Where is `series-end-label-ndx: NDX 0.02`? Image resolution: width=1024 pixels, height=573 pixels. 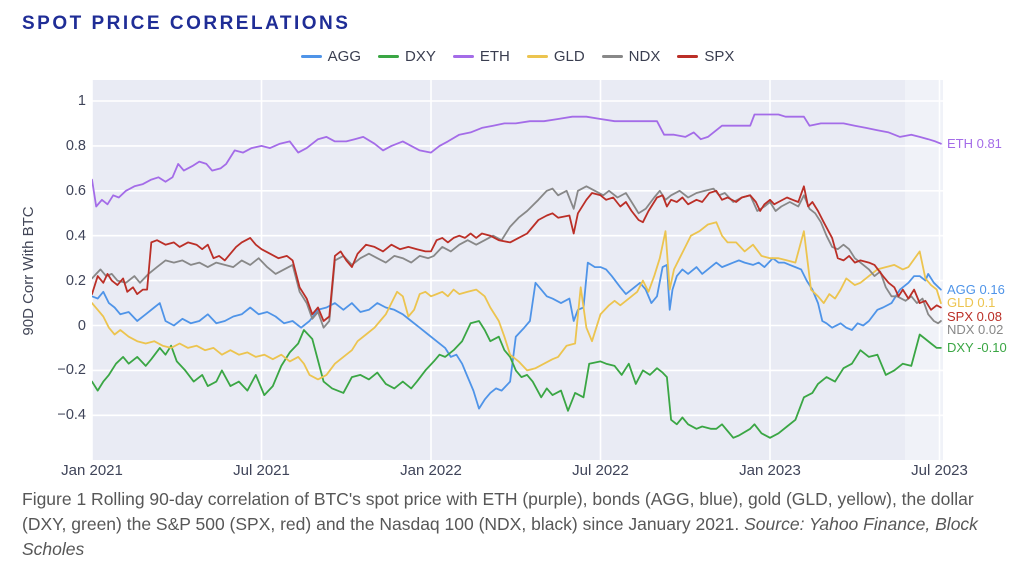
series-end-label-ndx: NDX 0.02 is located at coordinates (975, 330).